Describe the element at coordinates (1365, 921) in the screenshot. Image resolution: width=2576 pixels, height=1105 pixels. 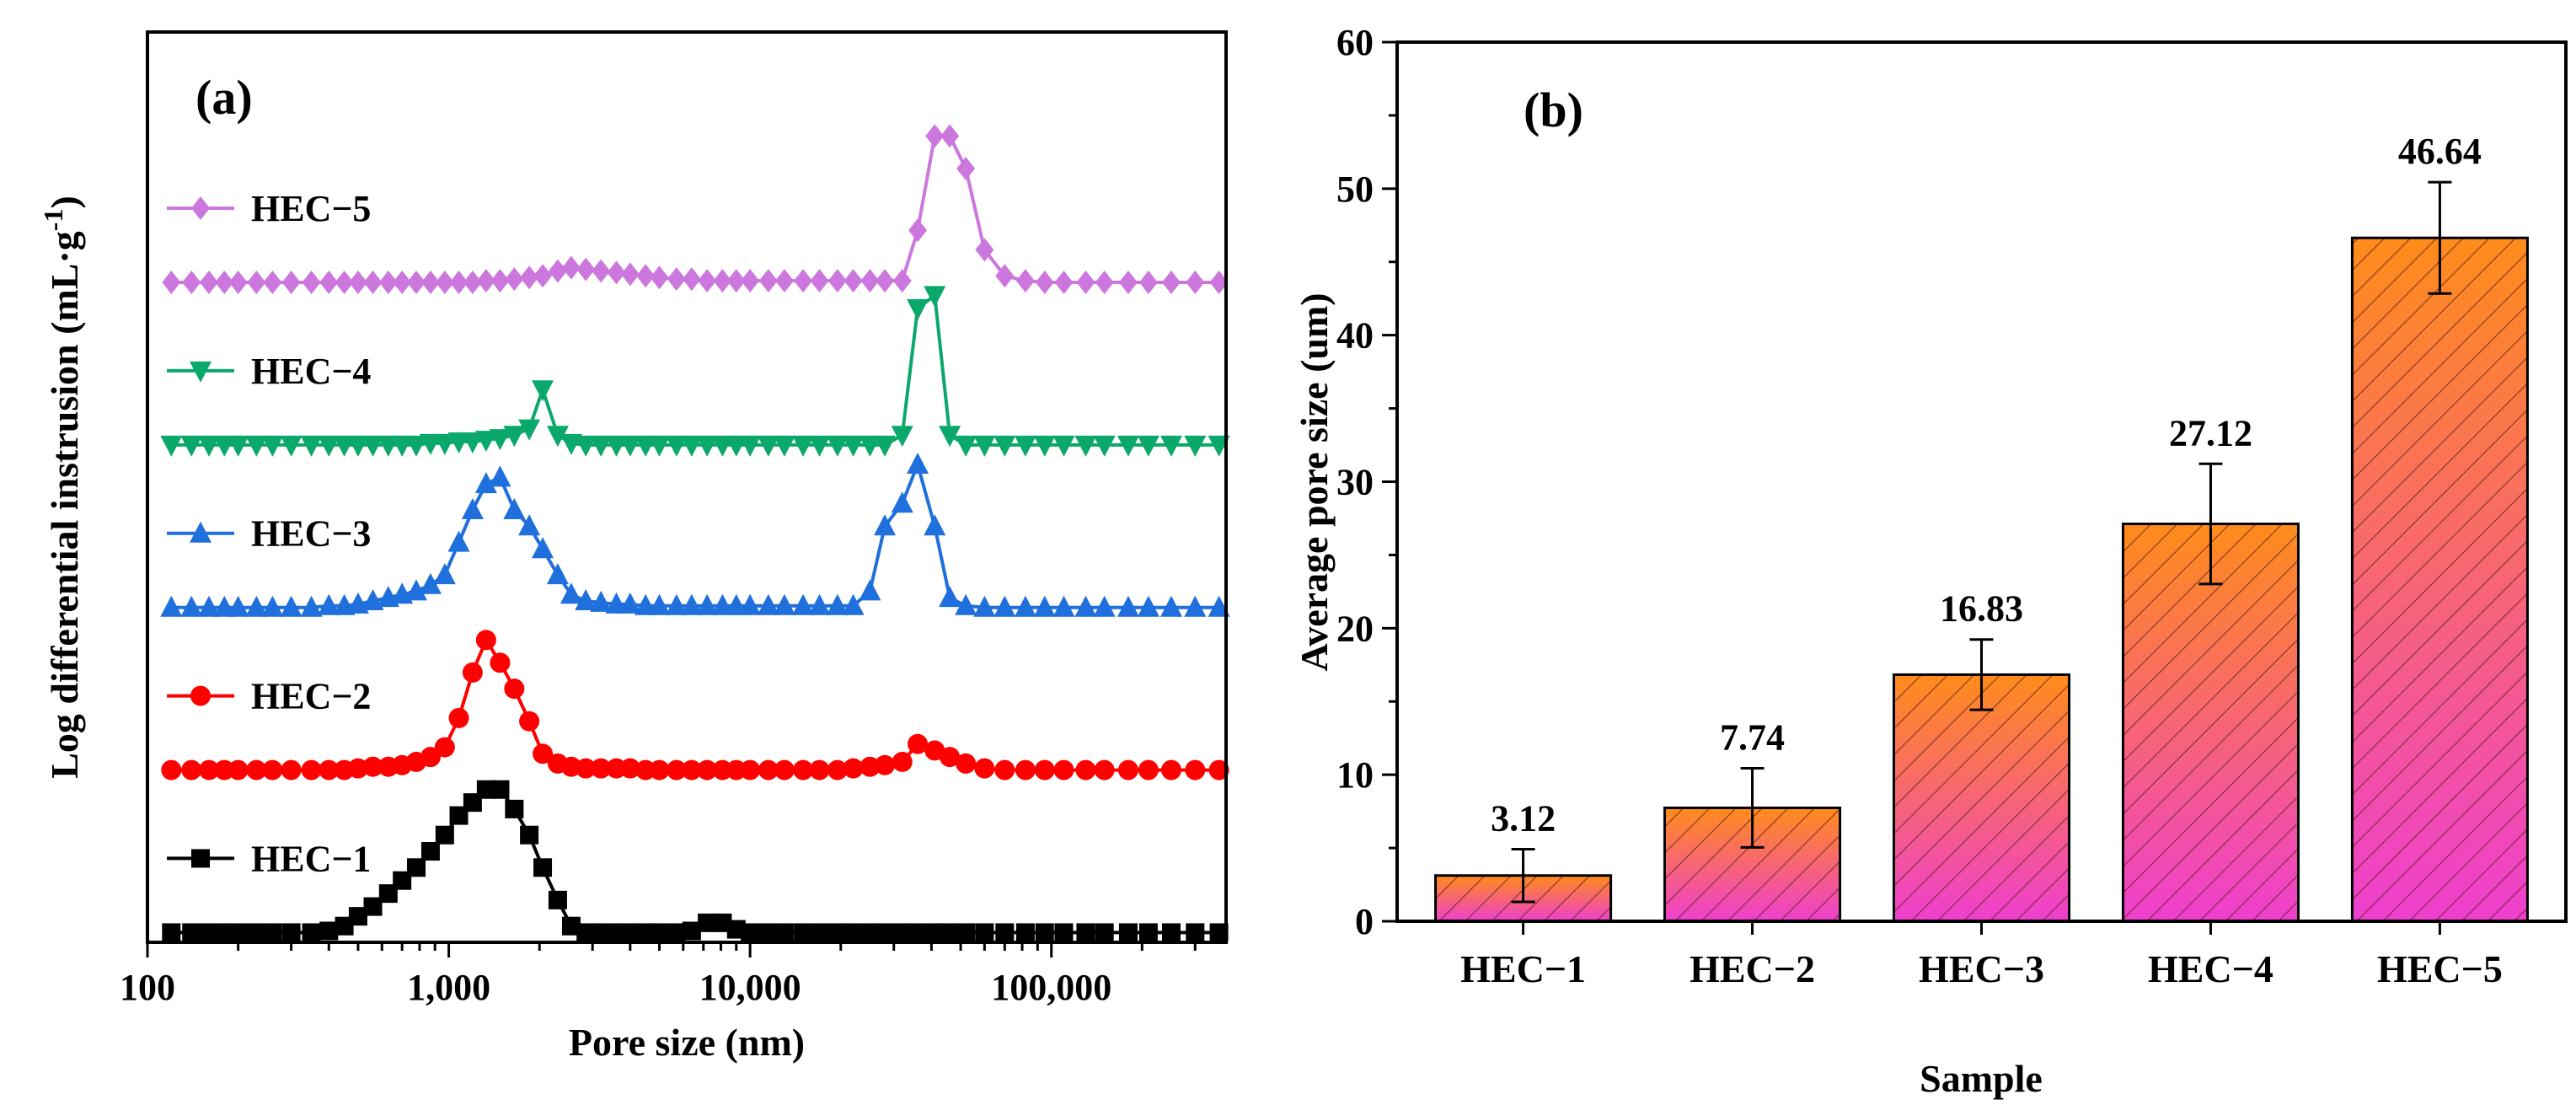
I see `y-tick-label: 0` at that location.